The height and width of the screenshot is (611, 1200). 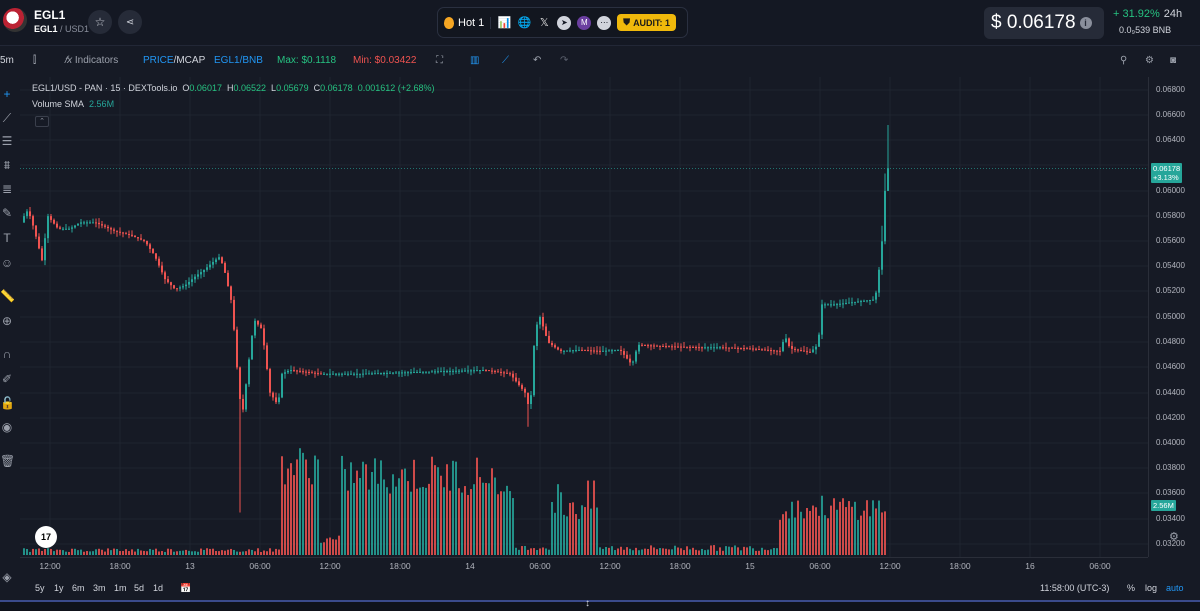 What do you see at coordinates (7, 354) in the screenshot?
I see `magnet-icon: ∩` at bounding box center [7, 354].